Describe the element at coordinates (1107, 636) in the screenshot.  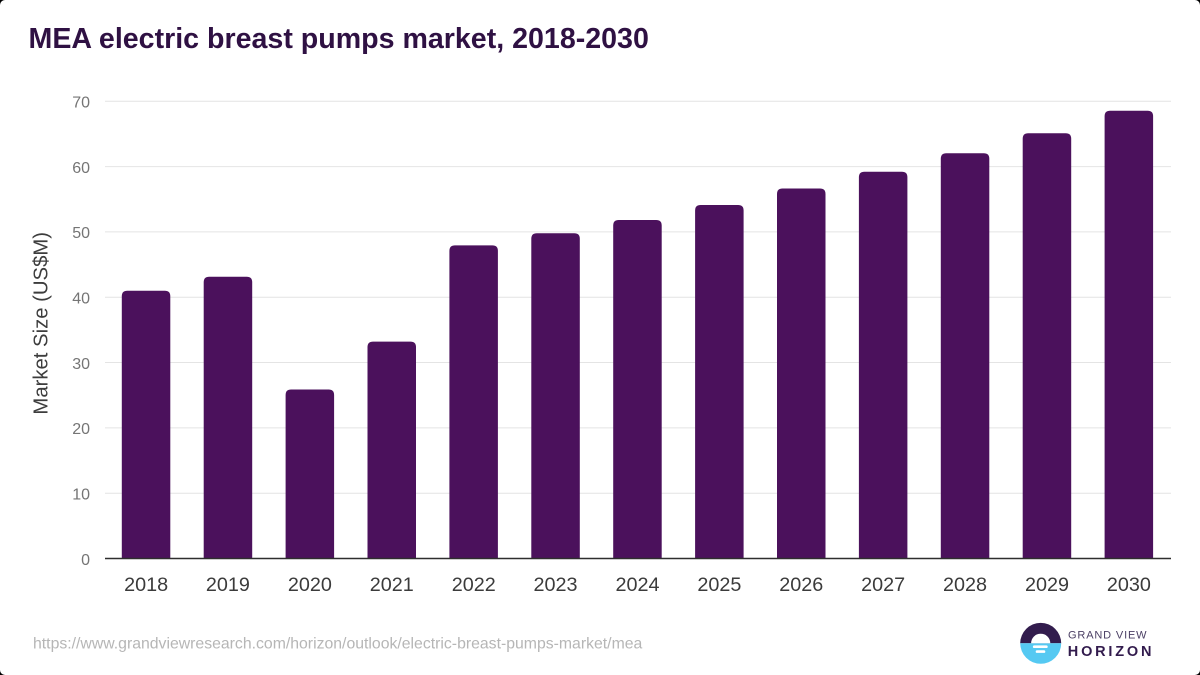
I see `svg-text: GRAND VIEW` at that location.